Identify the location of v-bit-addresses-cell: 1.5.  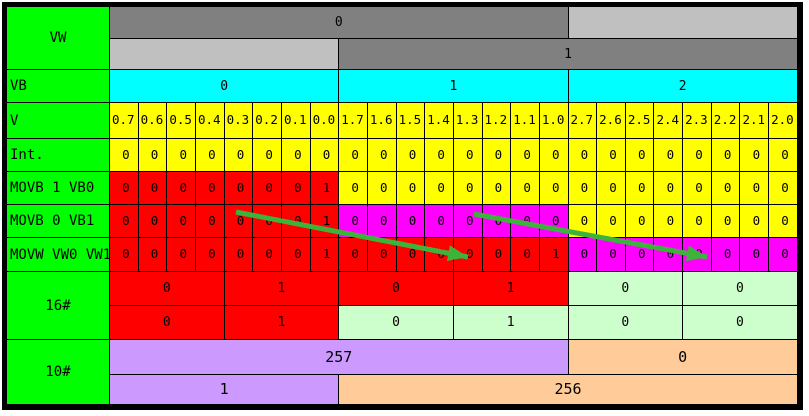
(411, 121).